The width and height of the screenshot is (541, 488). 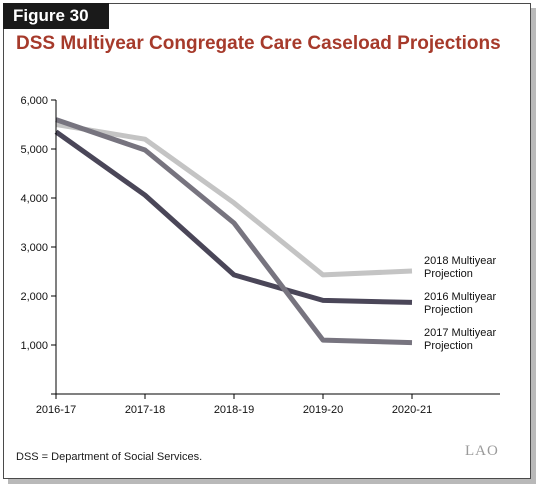 I want to click on y-tick-label: 1,000, so click(x=34, y=346).